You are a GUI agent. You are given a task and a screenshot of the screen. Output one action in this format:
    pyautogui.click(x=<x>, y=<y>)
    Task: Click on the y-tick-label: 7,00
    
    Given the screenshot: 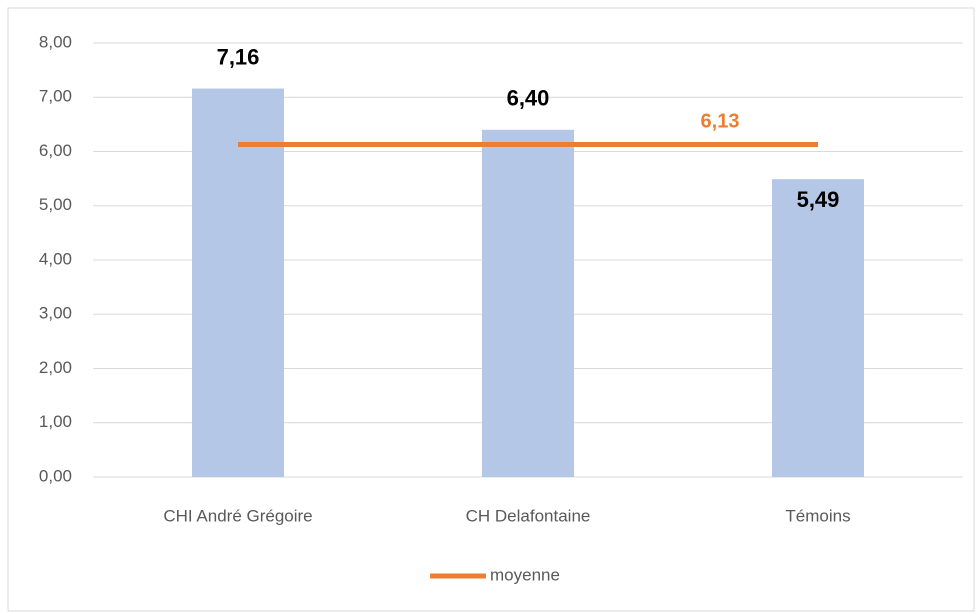 What is the action you would take?
    pyautogui.click(x=55, y=96)
    